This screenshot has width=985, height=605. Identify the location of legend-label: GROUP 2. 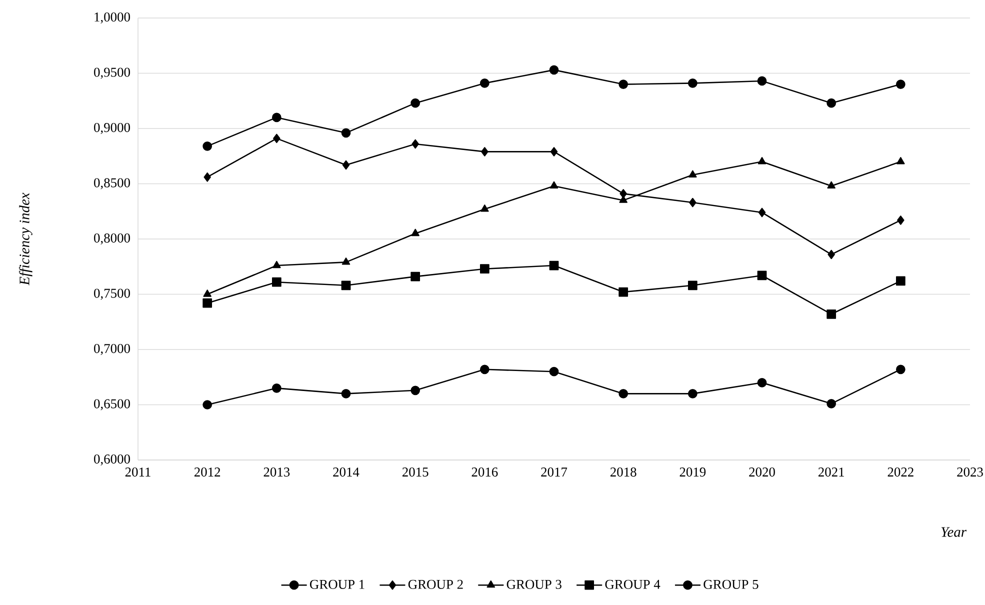
(435, 584).